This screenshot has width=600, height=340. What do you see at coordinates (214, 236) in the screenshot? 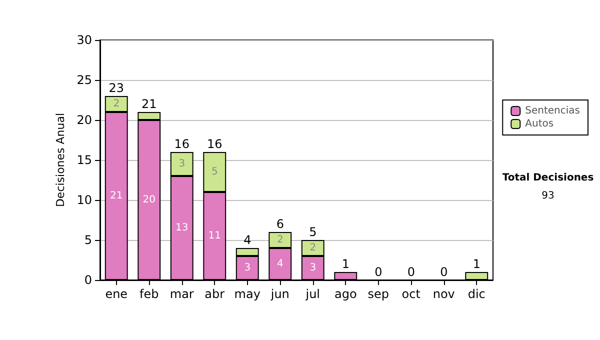
I see `data-label: 11` at bounding box center [214, 236].